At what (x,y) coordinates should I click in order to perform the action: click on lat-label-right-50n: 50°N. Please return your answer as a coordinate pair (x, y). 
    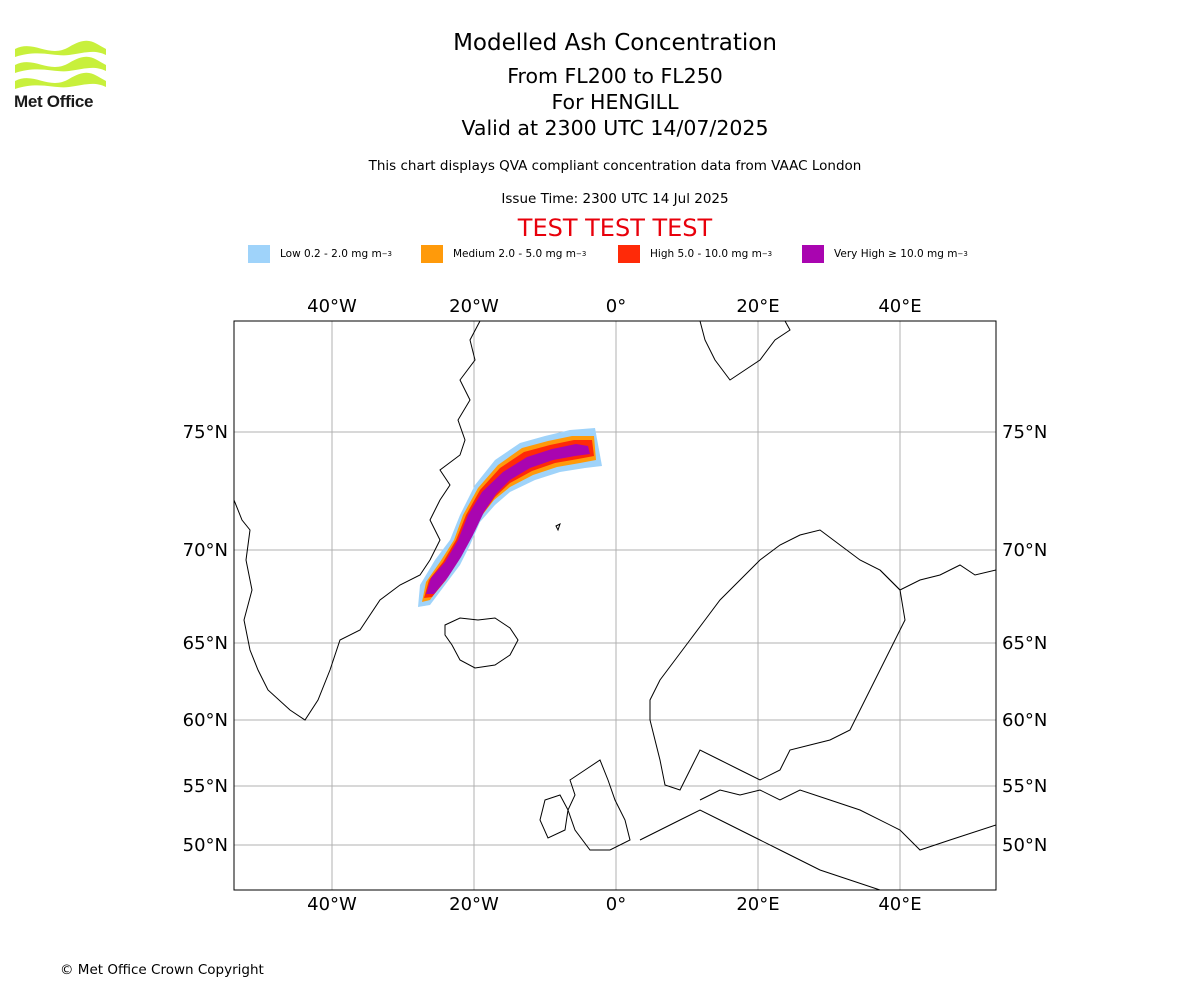
    Looking at the image, I should click on (1024, 845).